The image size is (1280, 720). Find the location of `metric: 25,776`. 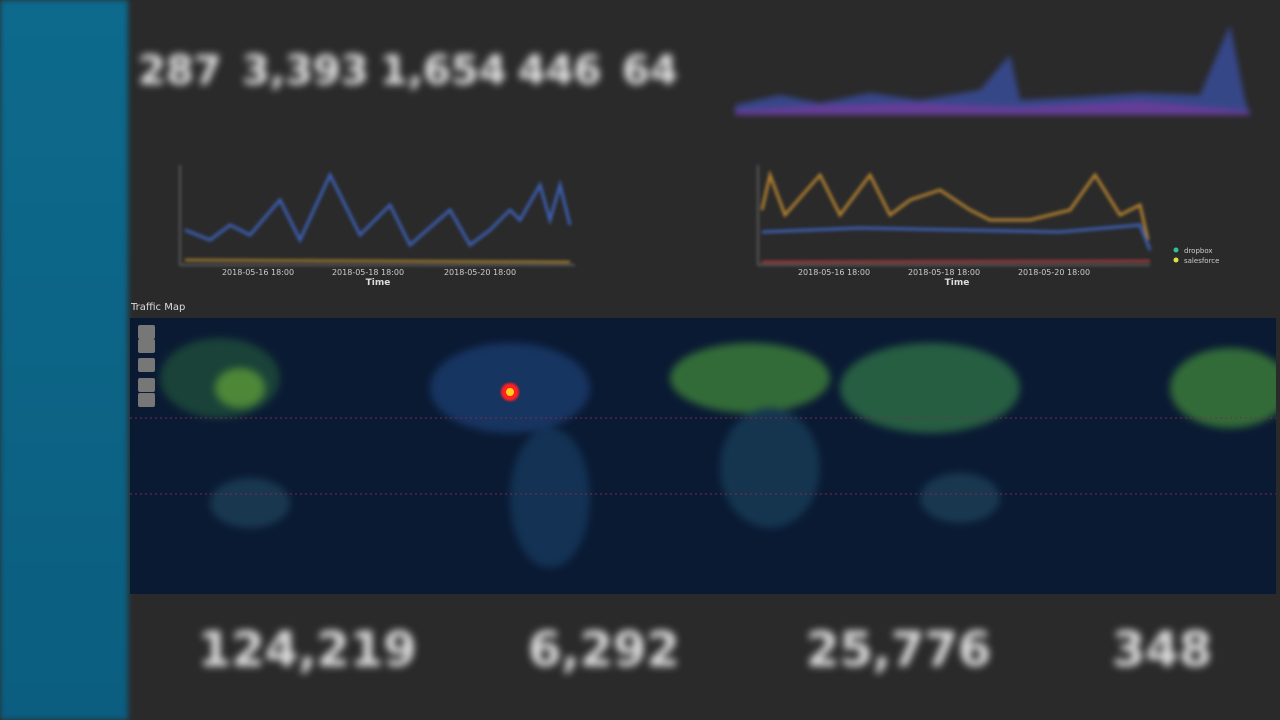

metric: 25,776 is located at coordinates (899, 650).